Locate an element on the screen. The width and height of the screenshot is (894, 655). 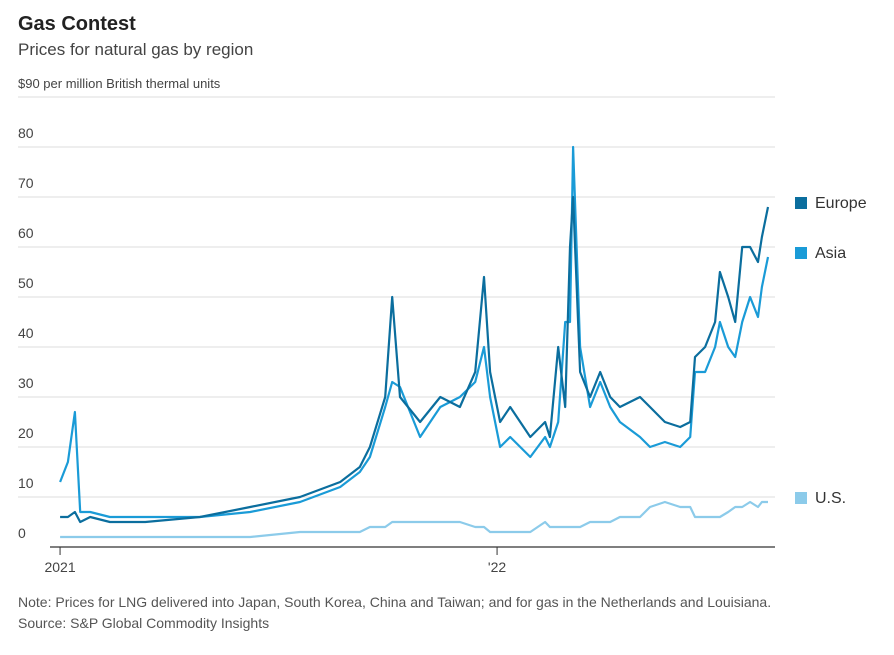
series-line is located at coordinates (414, 519).